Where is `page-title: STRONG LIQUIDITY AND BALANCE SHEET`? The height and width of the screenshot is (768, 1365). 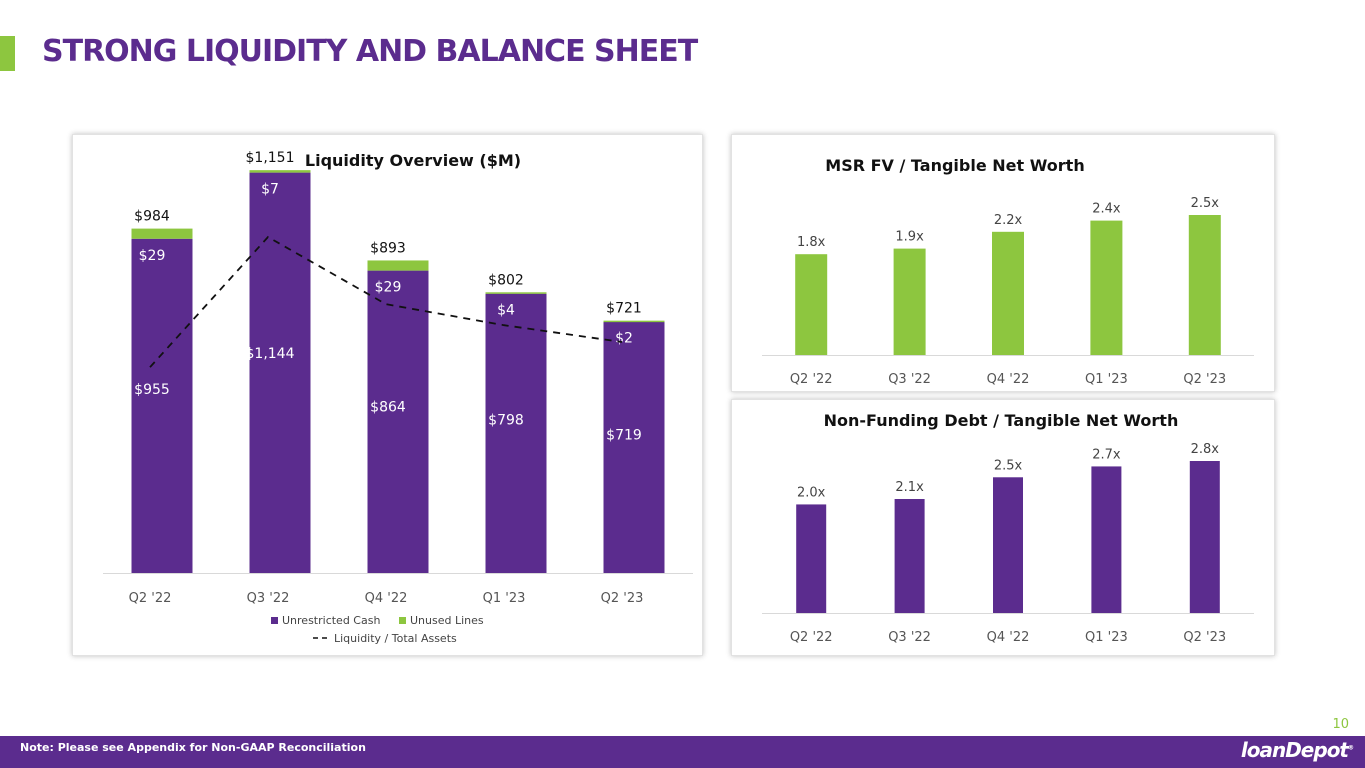
page-title: STRONG LIQUIDITY AND BALANCE SHEET is located at coordinates (370, 51).